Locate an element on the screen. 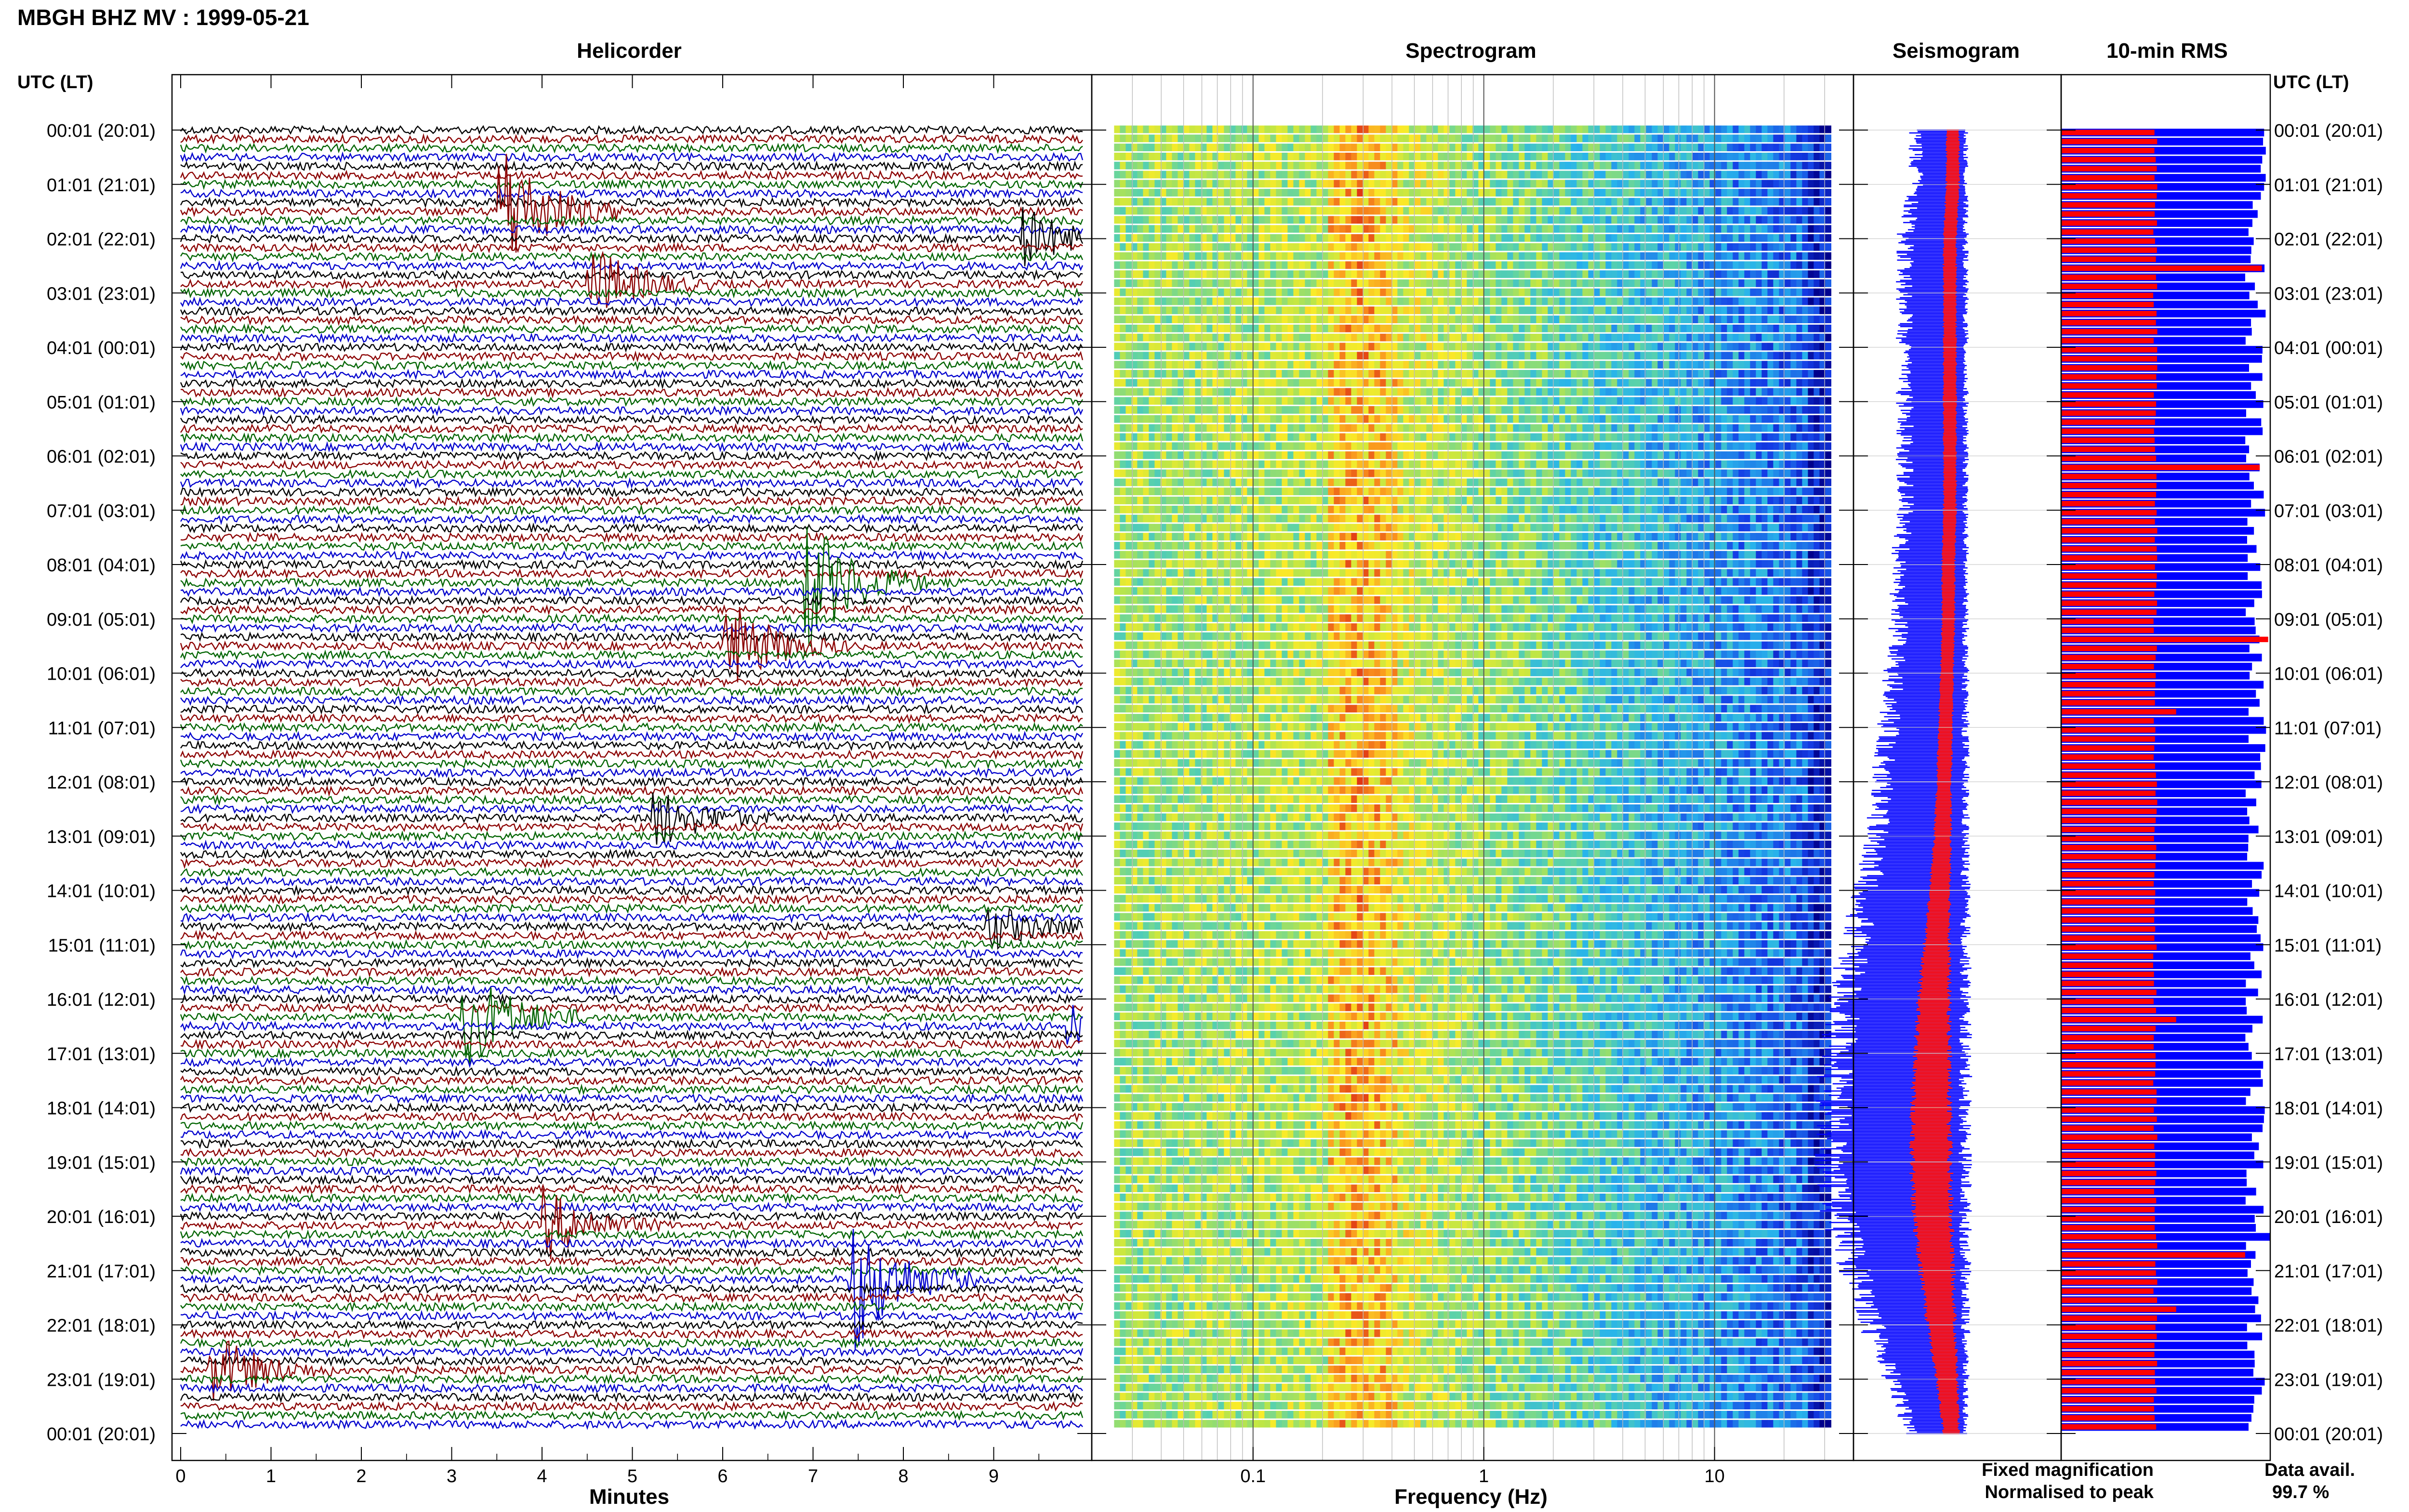 This screenshot has width=2409, height=1512. helicorder-x-tick-label: 3 is located at coordinates (452, 1476).